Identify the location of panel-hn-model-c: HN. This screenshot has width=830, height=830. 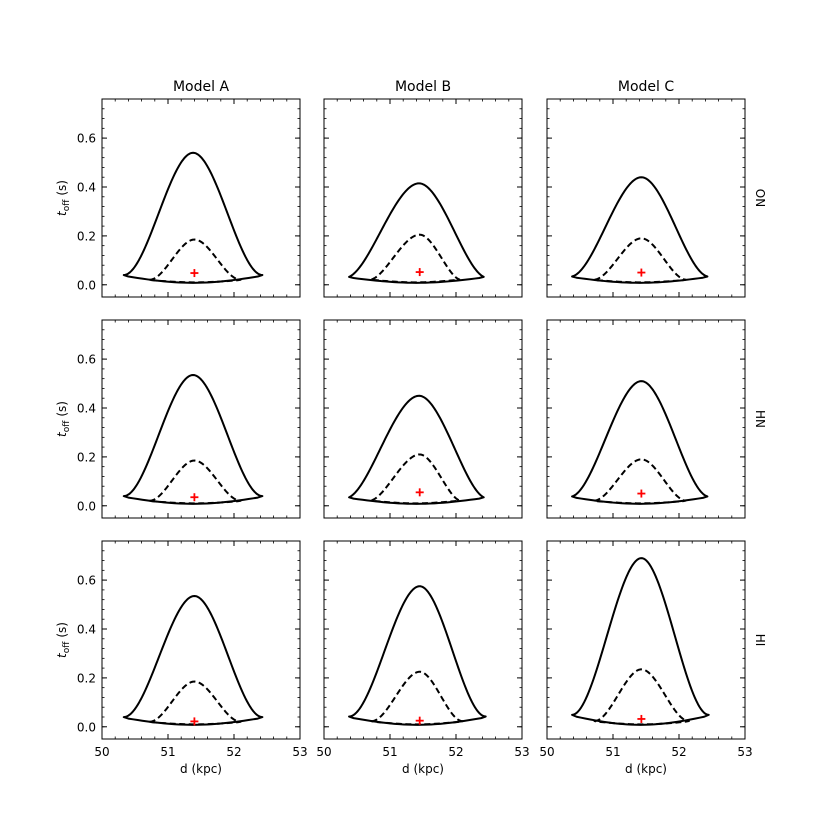
(656, 419).